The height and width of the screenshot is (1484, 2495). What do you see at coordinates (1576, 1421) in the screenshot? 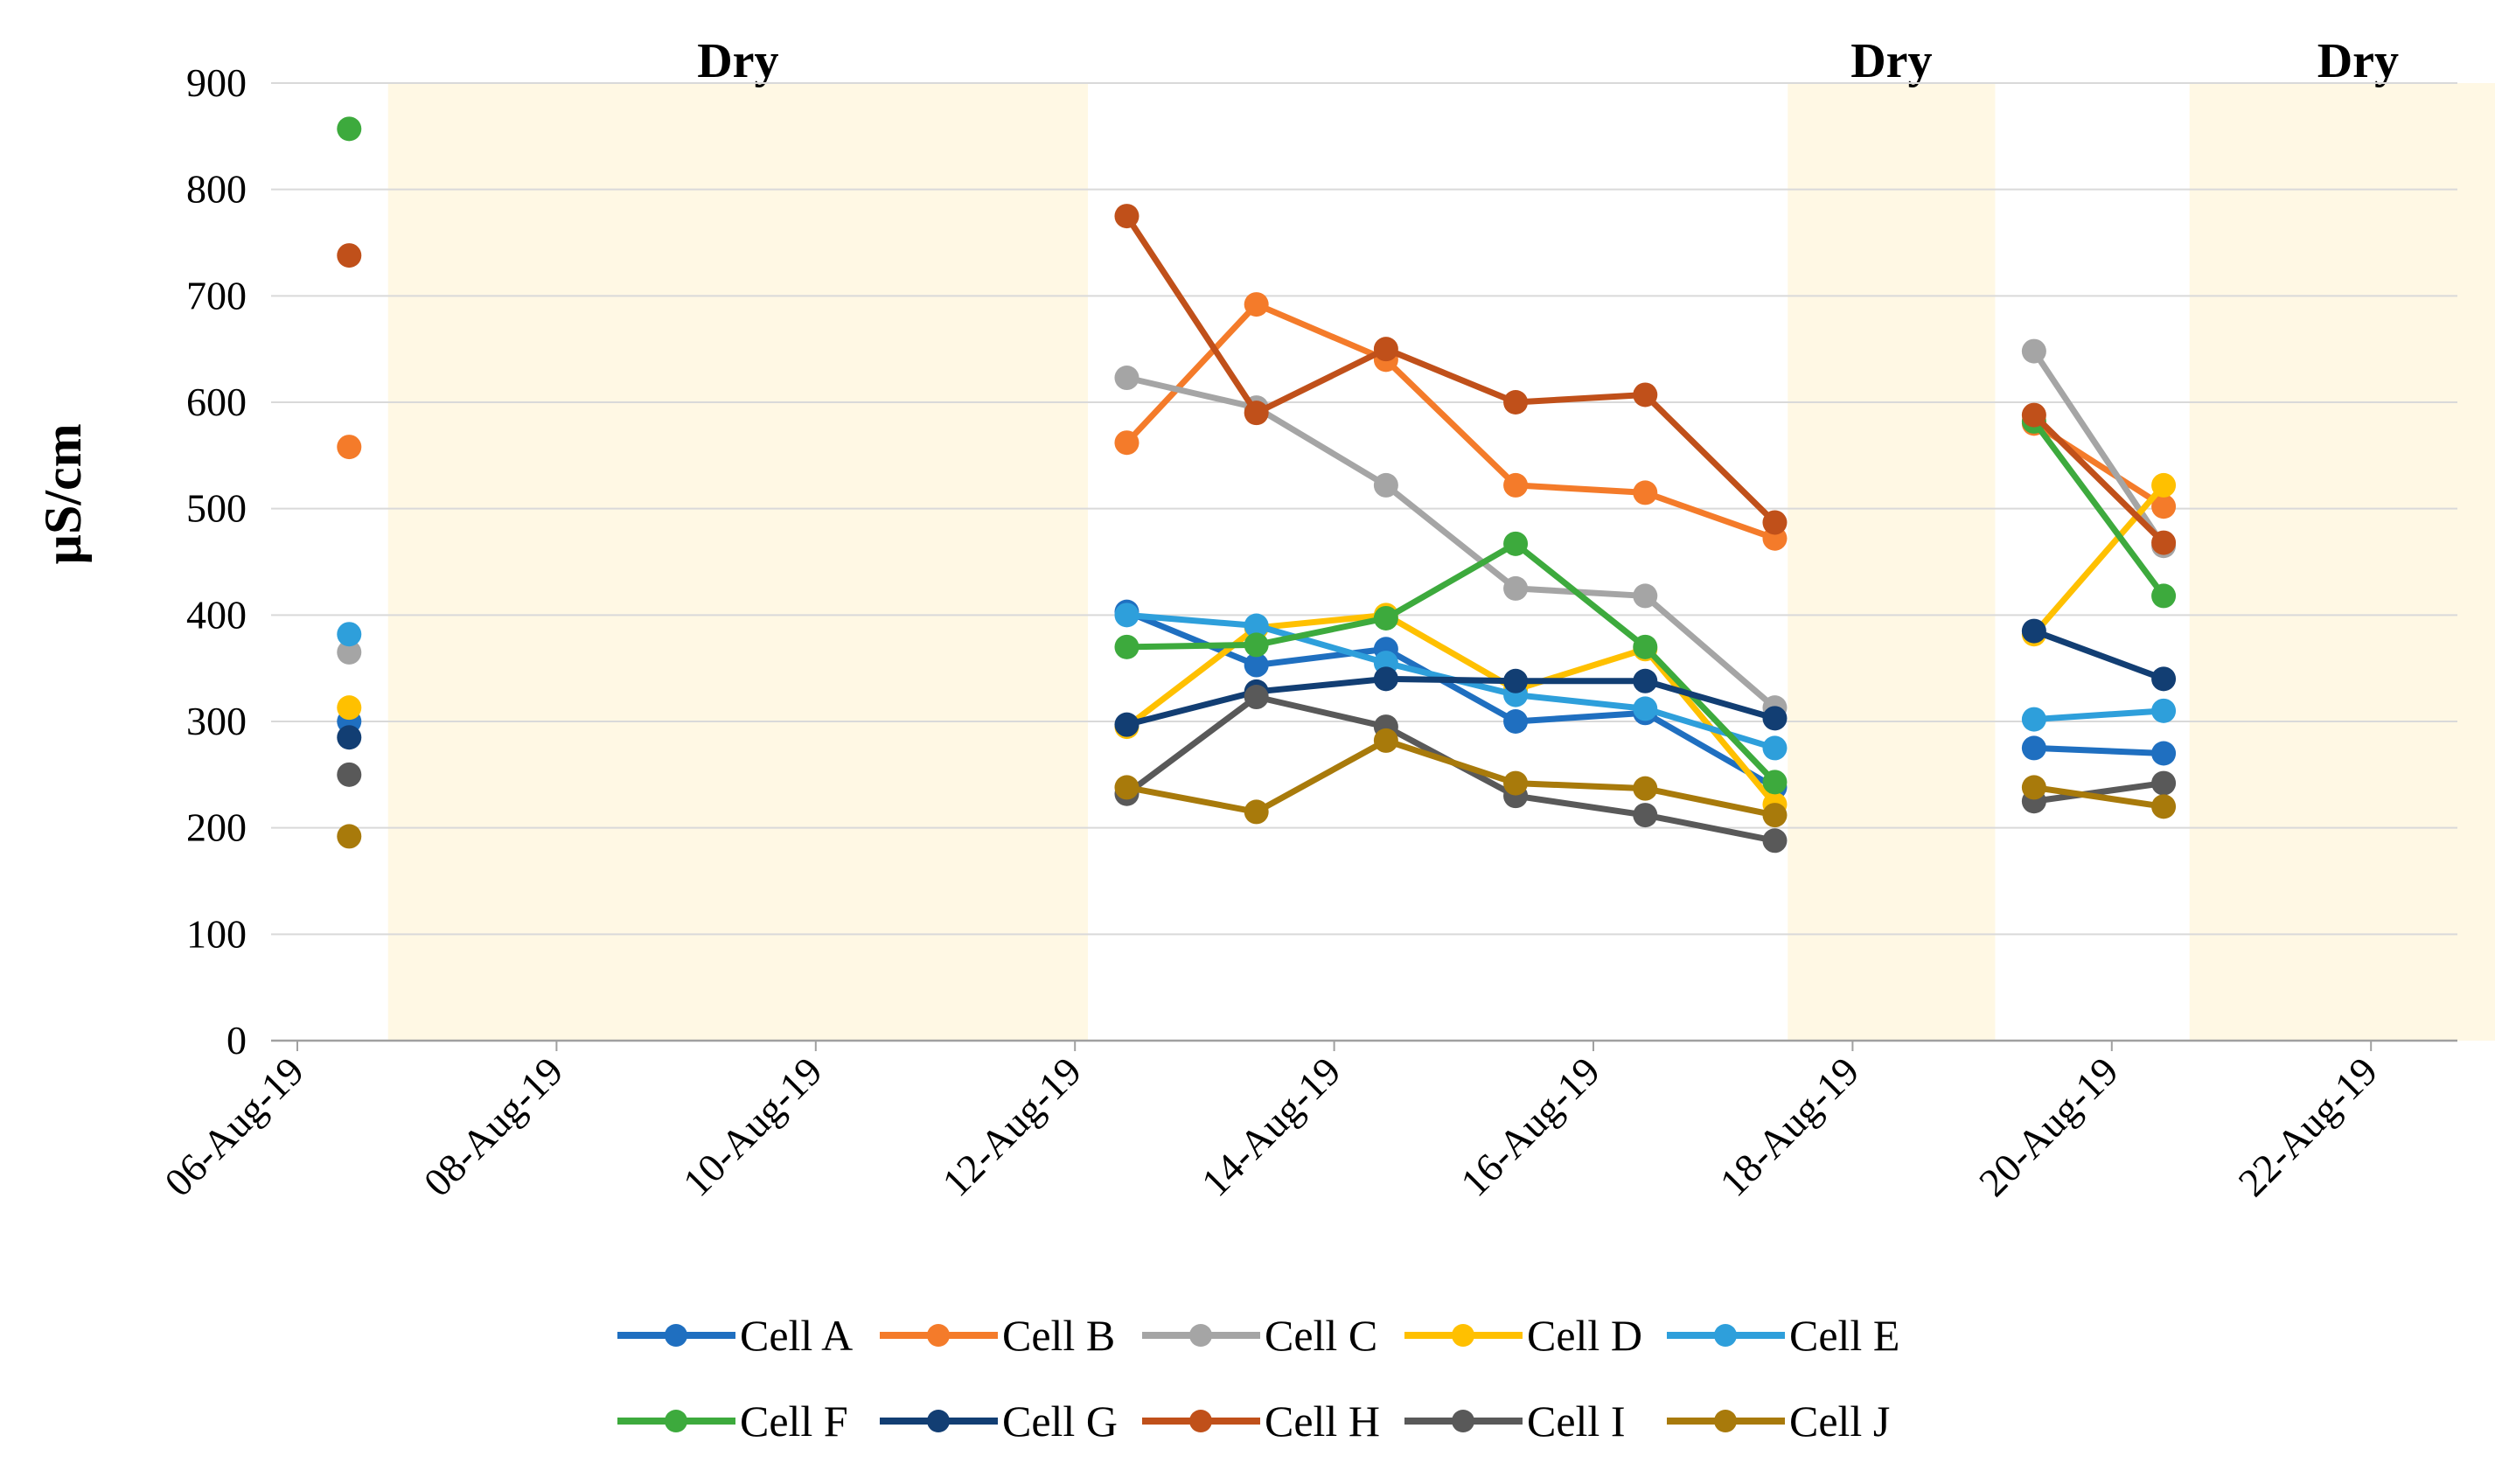
I see `legend-label: Cell I` at bounding box center [1576, 1421].